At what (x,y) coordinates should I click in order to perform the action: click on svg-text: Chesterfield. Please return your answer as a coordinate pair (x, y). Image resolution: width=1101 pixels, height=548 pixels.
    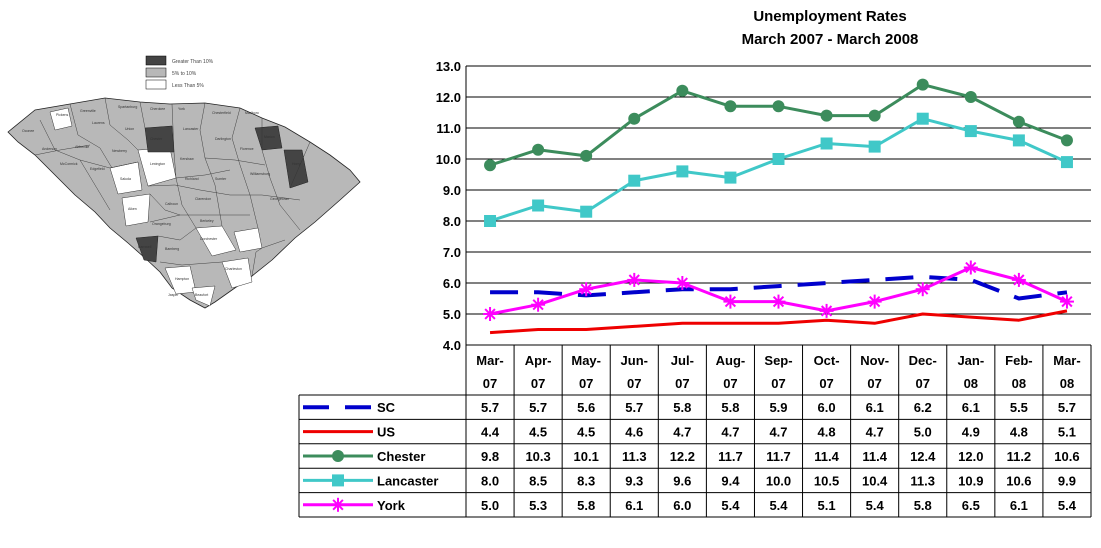
    Looking at the image, I should click on (221, 113).